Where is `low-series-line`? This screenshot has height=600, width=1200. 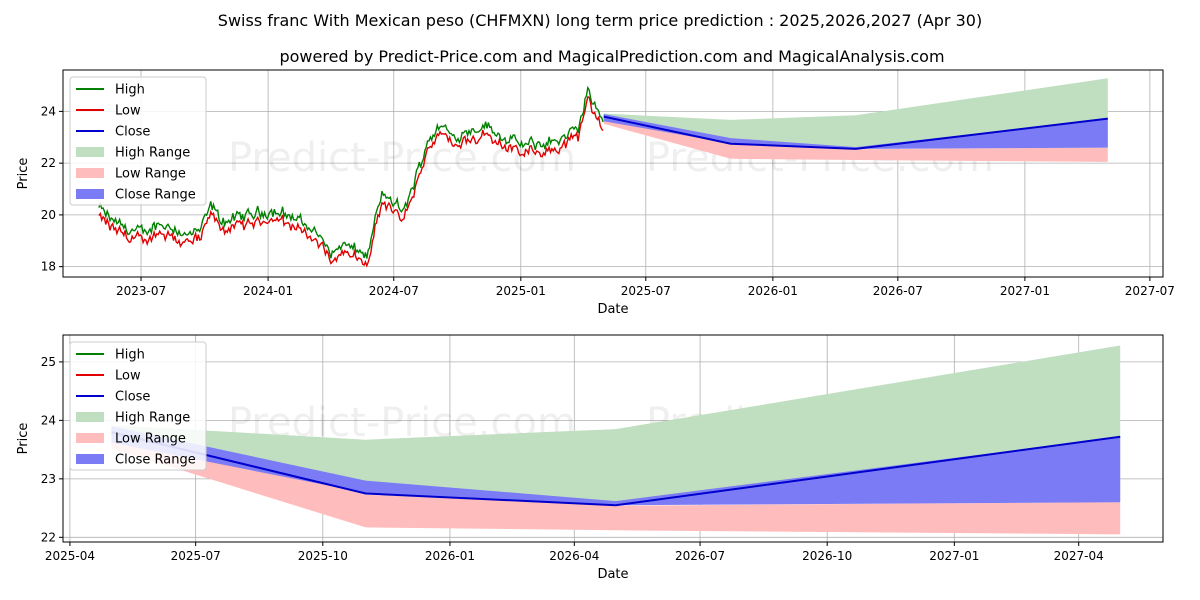 low-series-line is located at coordinates (351, 182).